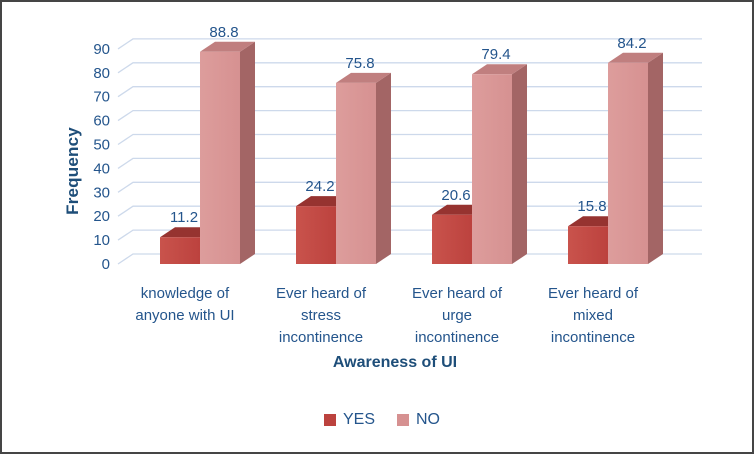  I want to click on category-label-line: mixed, so click(592, 315).